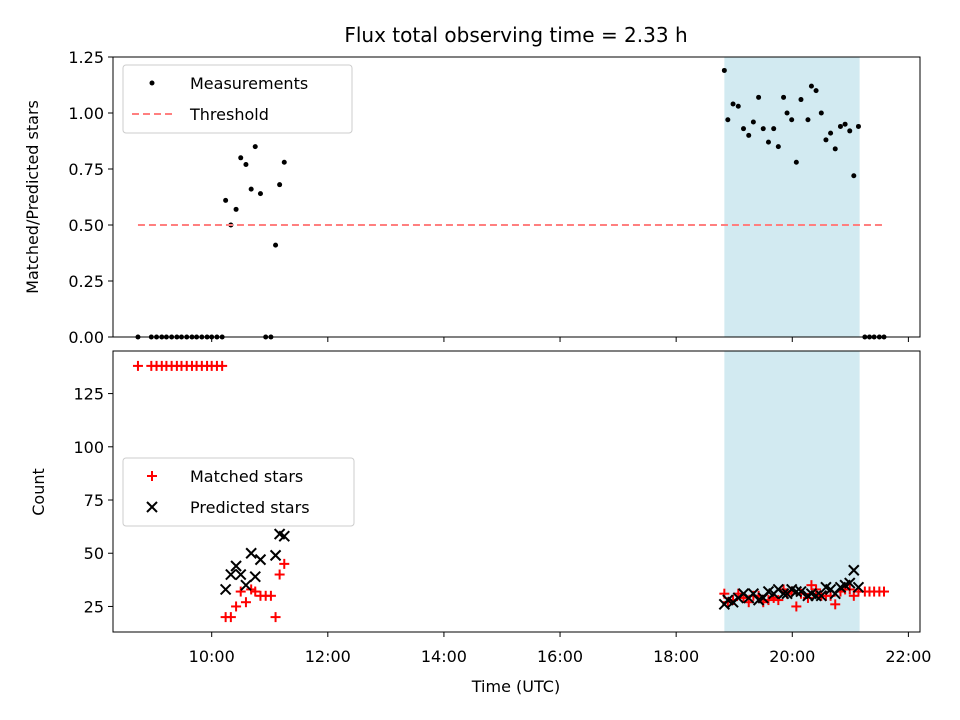  Describe the element at coordinates (86, 113) in the screenshot. I see `y-tick-label-top-4: 1.00` at that location.